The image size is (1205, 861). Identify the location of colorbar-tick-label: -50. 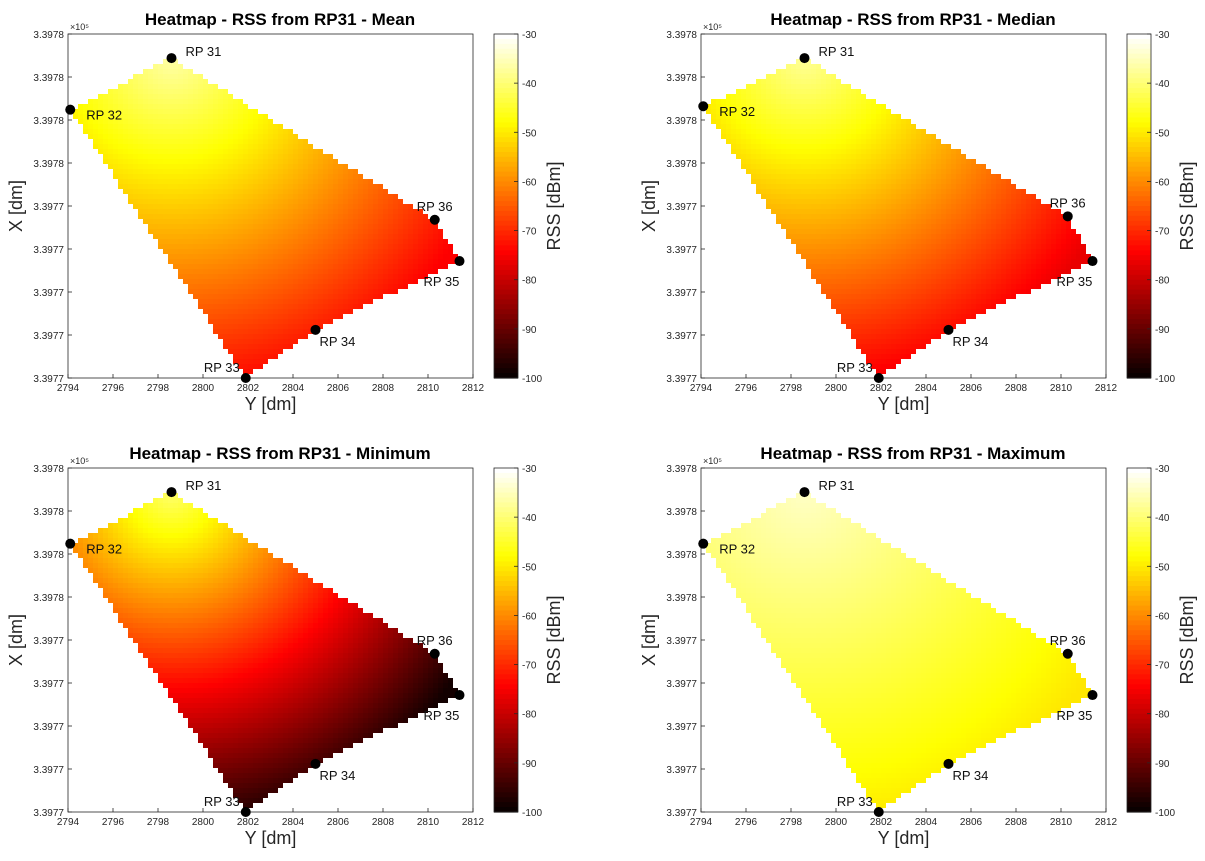
(529, 133).